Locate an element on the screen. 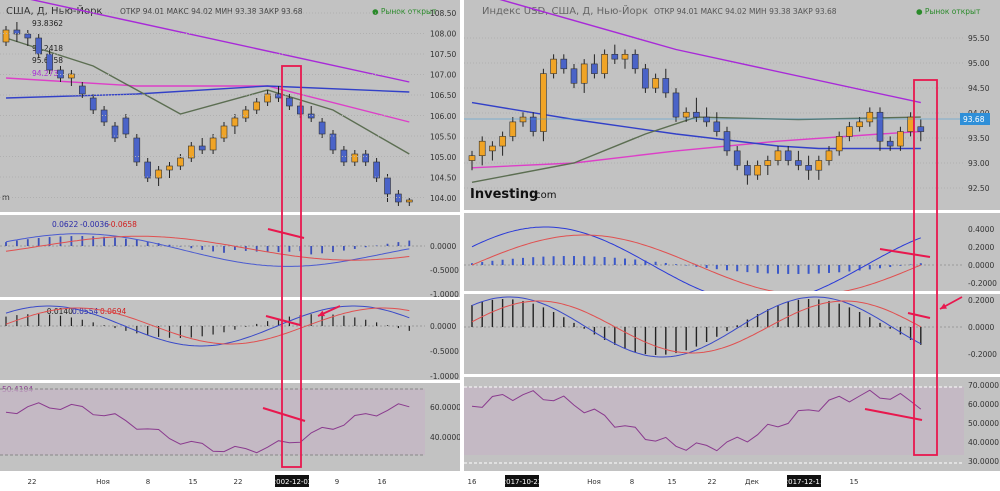  right-rsi-panel: 70.0000 60.0000 50.0000 40.0000 30.0000 is located at coordinates (732, 424).